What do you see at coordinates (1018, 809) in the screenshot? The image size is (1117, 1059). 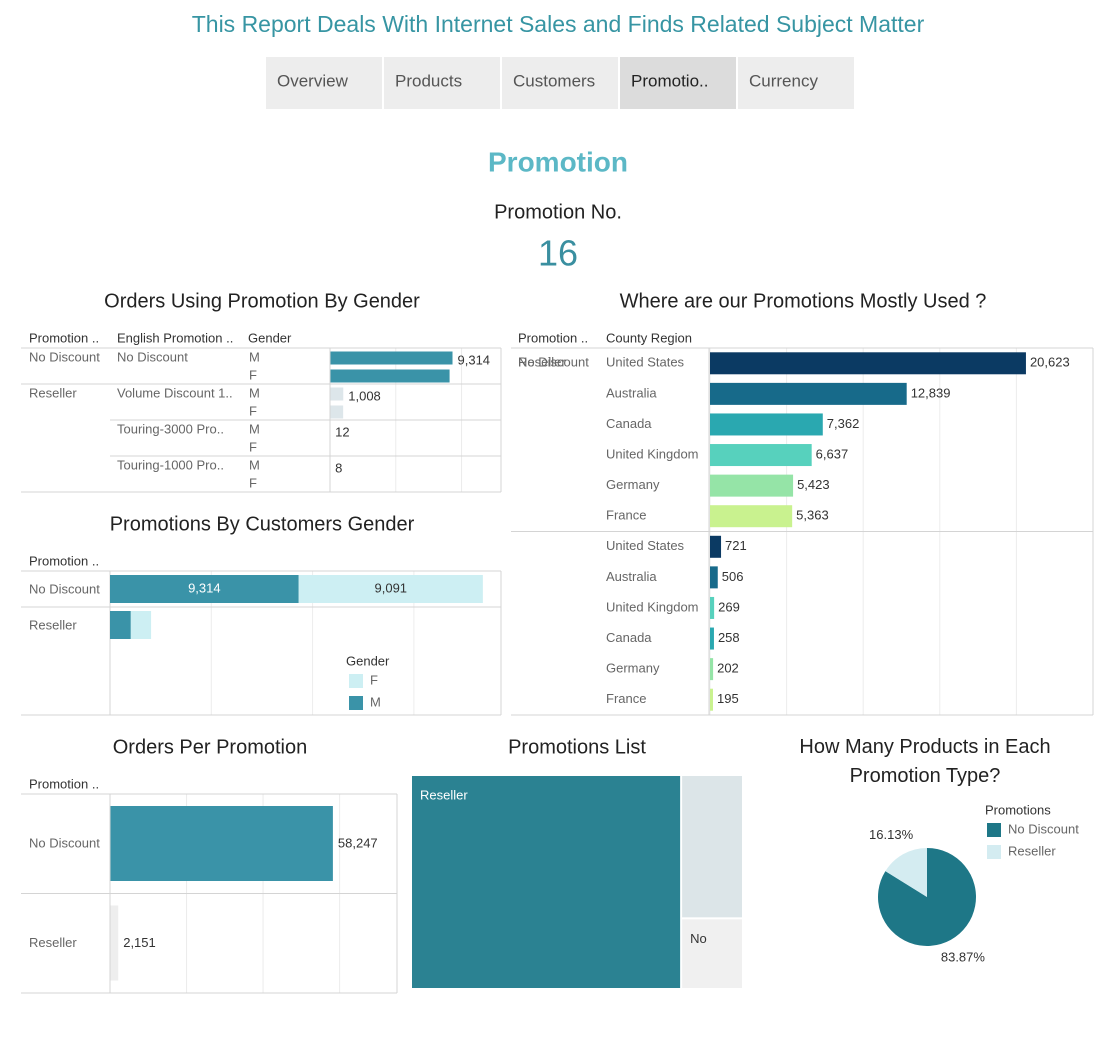 I see `legend-title: Promotions` at bounding box center [1018, 809].